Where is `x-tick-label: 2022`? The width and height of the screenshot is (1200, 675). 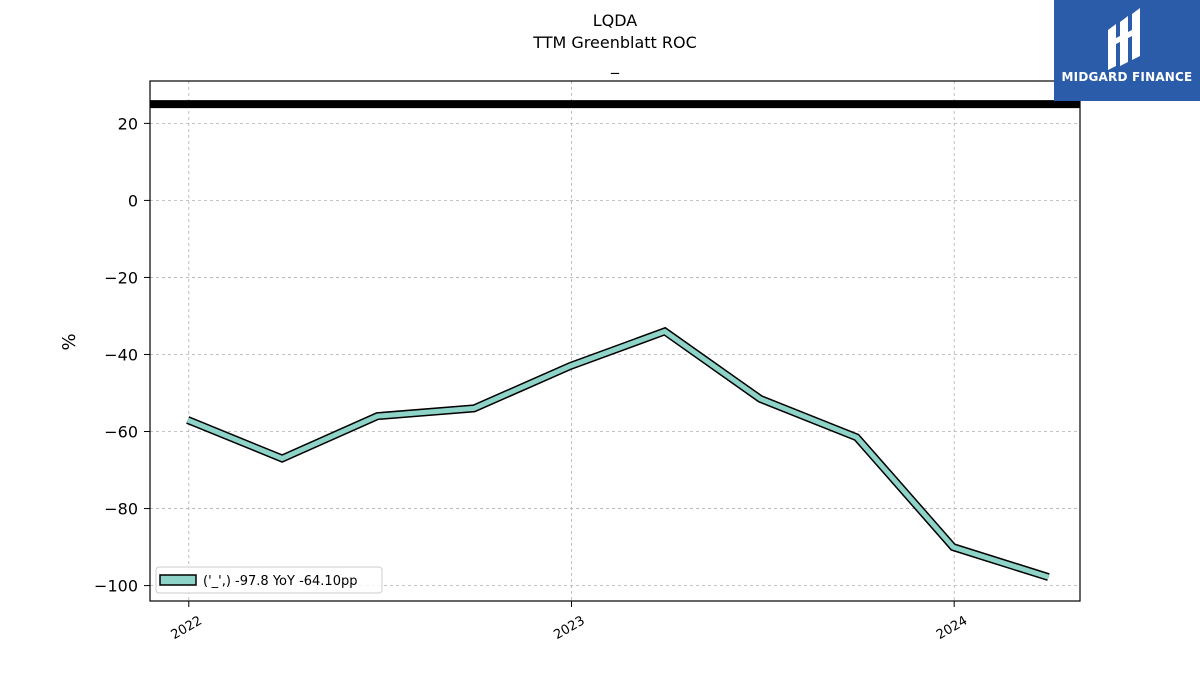
x-tick-label: 2022 is located at coordinates (187, 628).